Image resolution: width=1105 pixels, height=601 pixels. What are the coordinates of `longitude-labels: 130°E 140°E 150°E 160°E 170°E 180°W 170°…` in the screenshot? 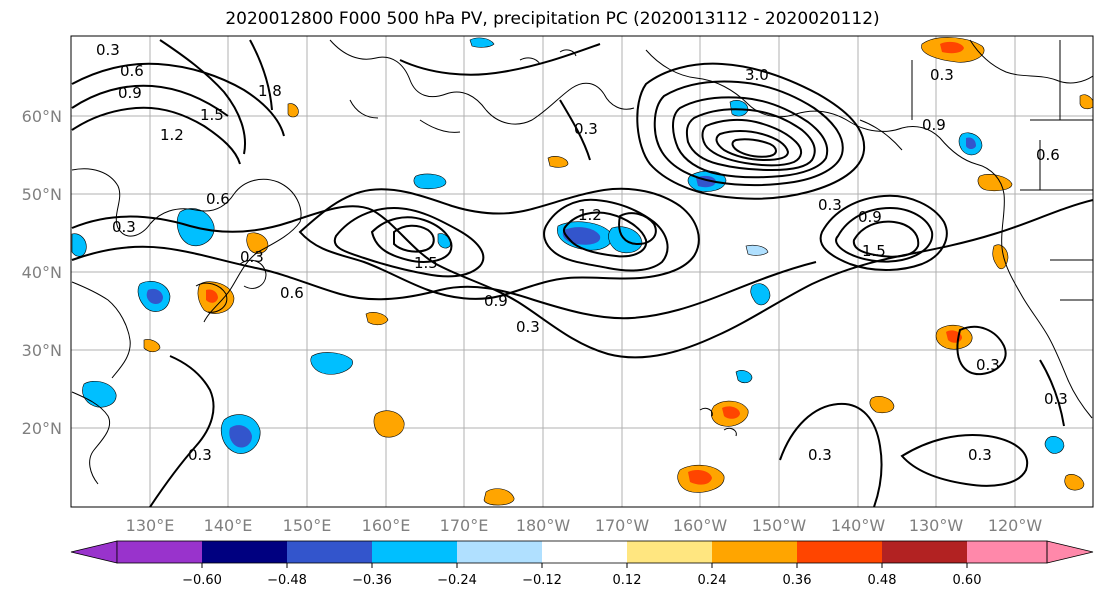 It's located at (584, 525).